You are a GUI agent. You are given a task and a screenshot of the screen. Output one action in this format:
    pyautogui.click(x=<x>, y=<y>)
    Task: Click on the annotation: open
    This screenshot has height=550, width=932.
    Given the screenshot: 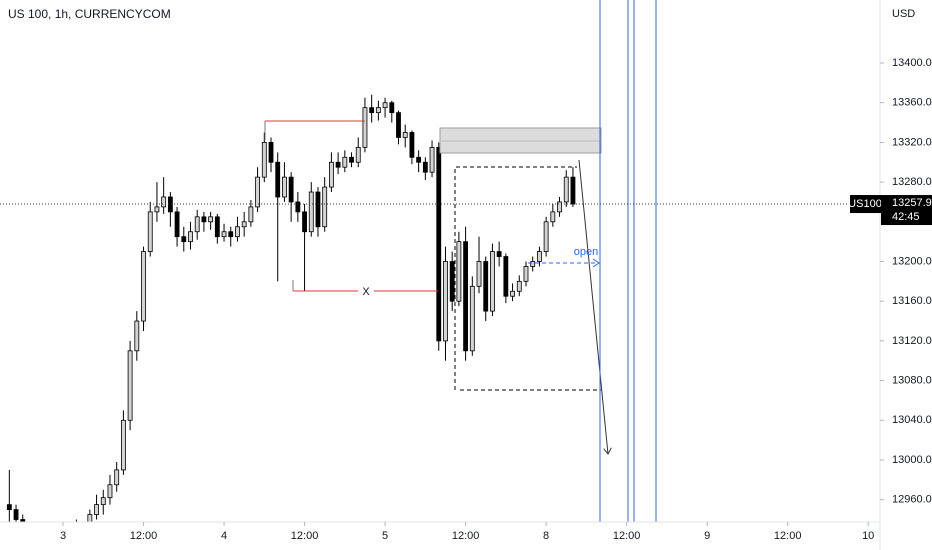 What is the action you would take?
    pyautogui.click(x=586, y=252)
    